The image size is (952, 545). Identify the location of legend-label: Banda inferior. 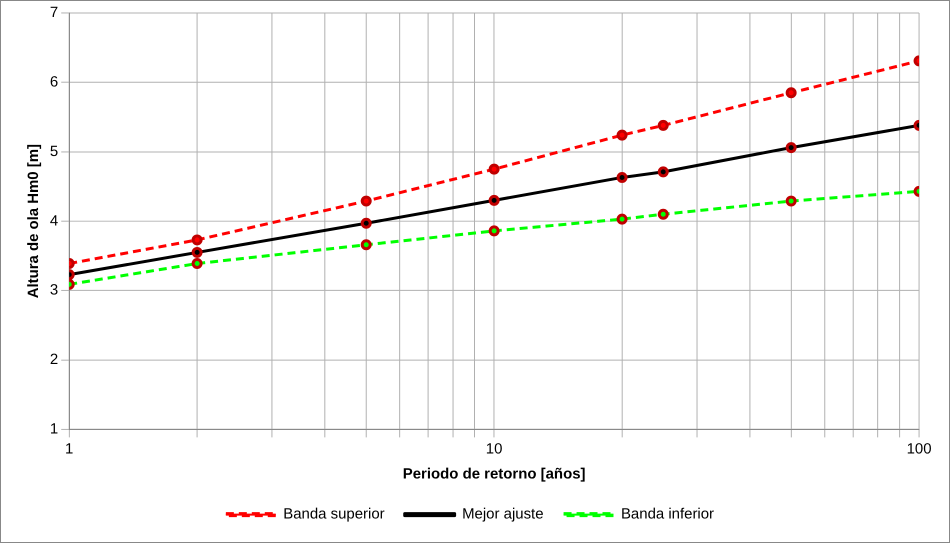
(667, 514).